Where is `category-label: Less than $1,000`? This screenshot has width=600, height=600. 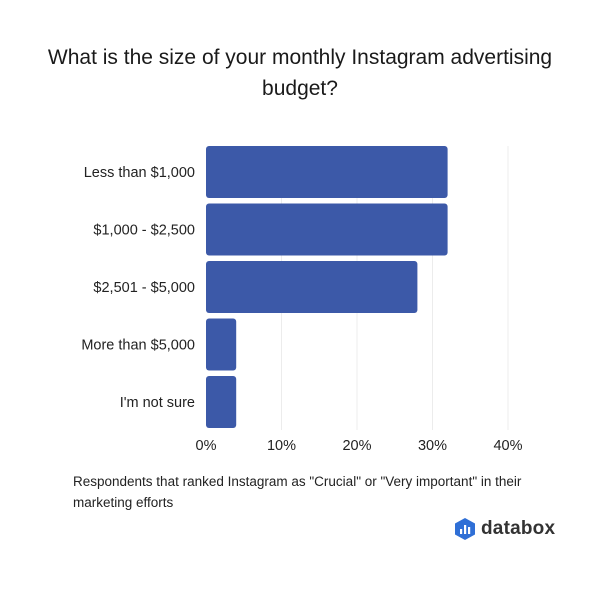 category-label: Less than $1,000 is located at coordinates (139, 173).